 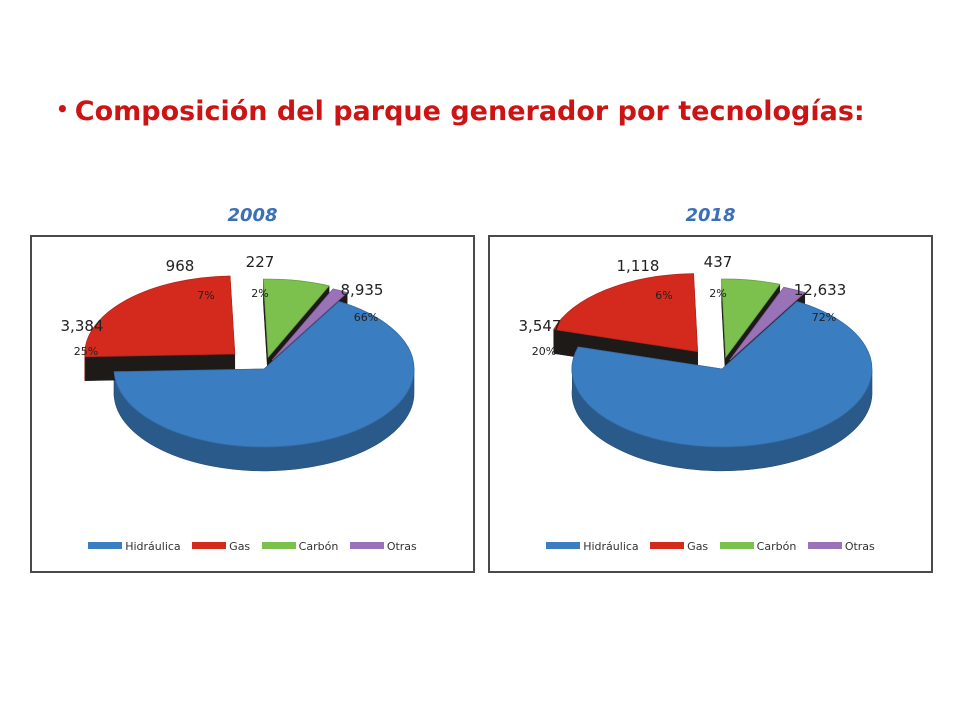 I want to click on chart-title: 2008, so click(x=252, y=215).